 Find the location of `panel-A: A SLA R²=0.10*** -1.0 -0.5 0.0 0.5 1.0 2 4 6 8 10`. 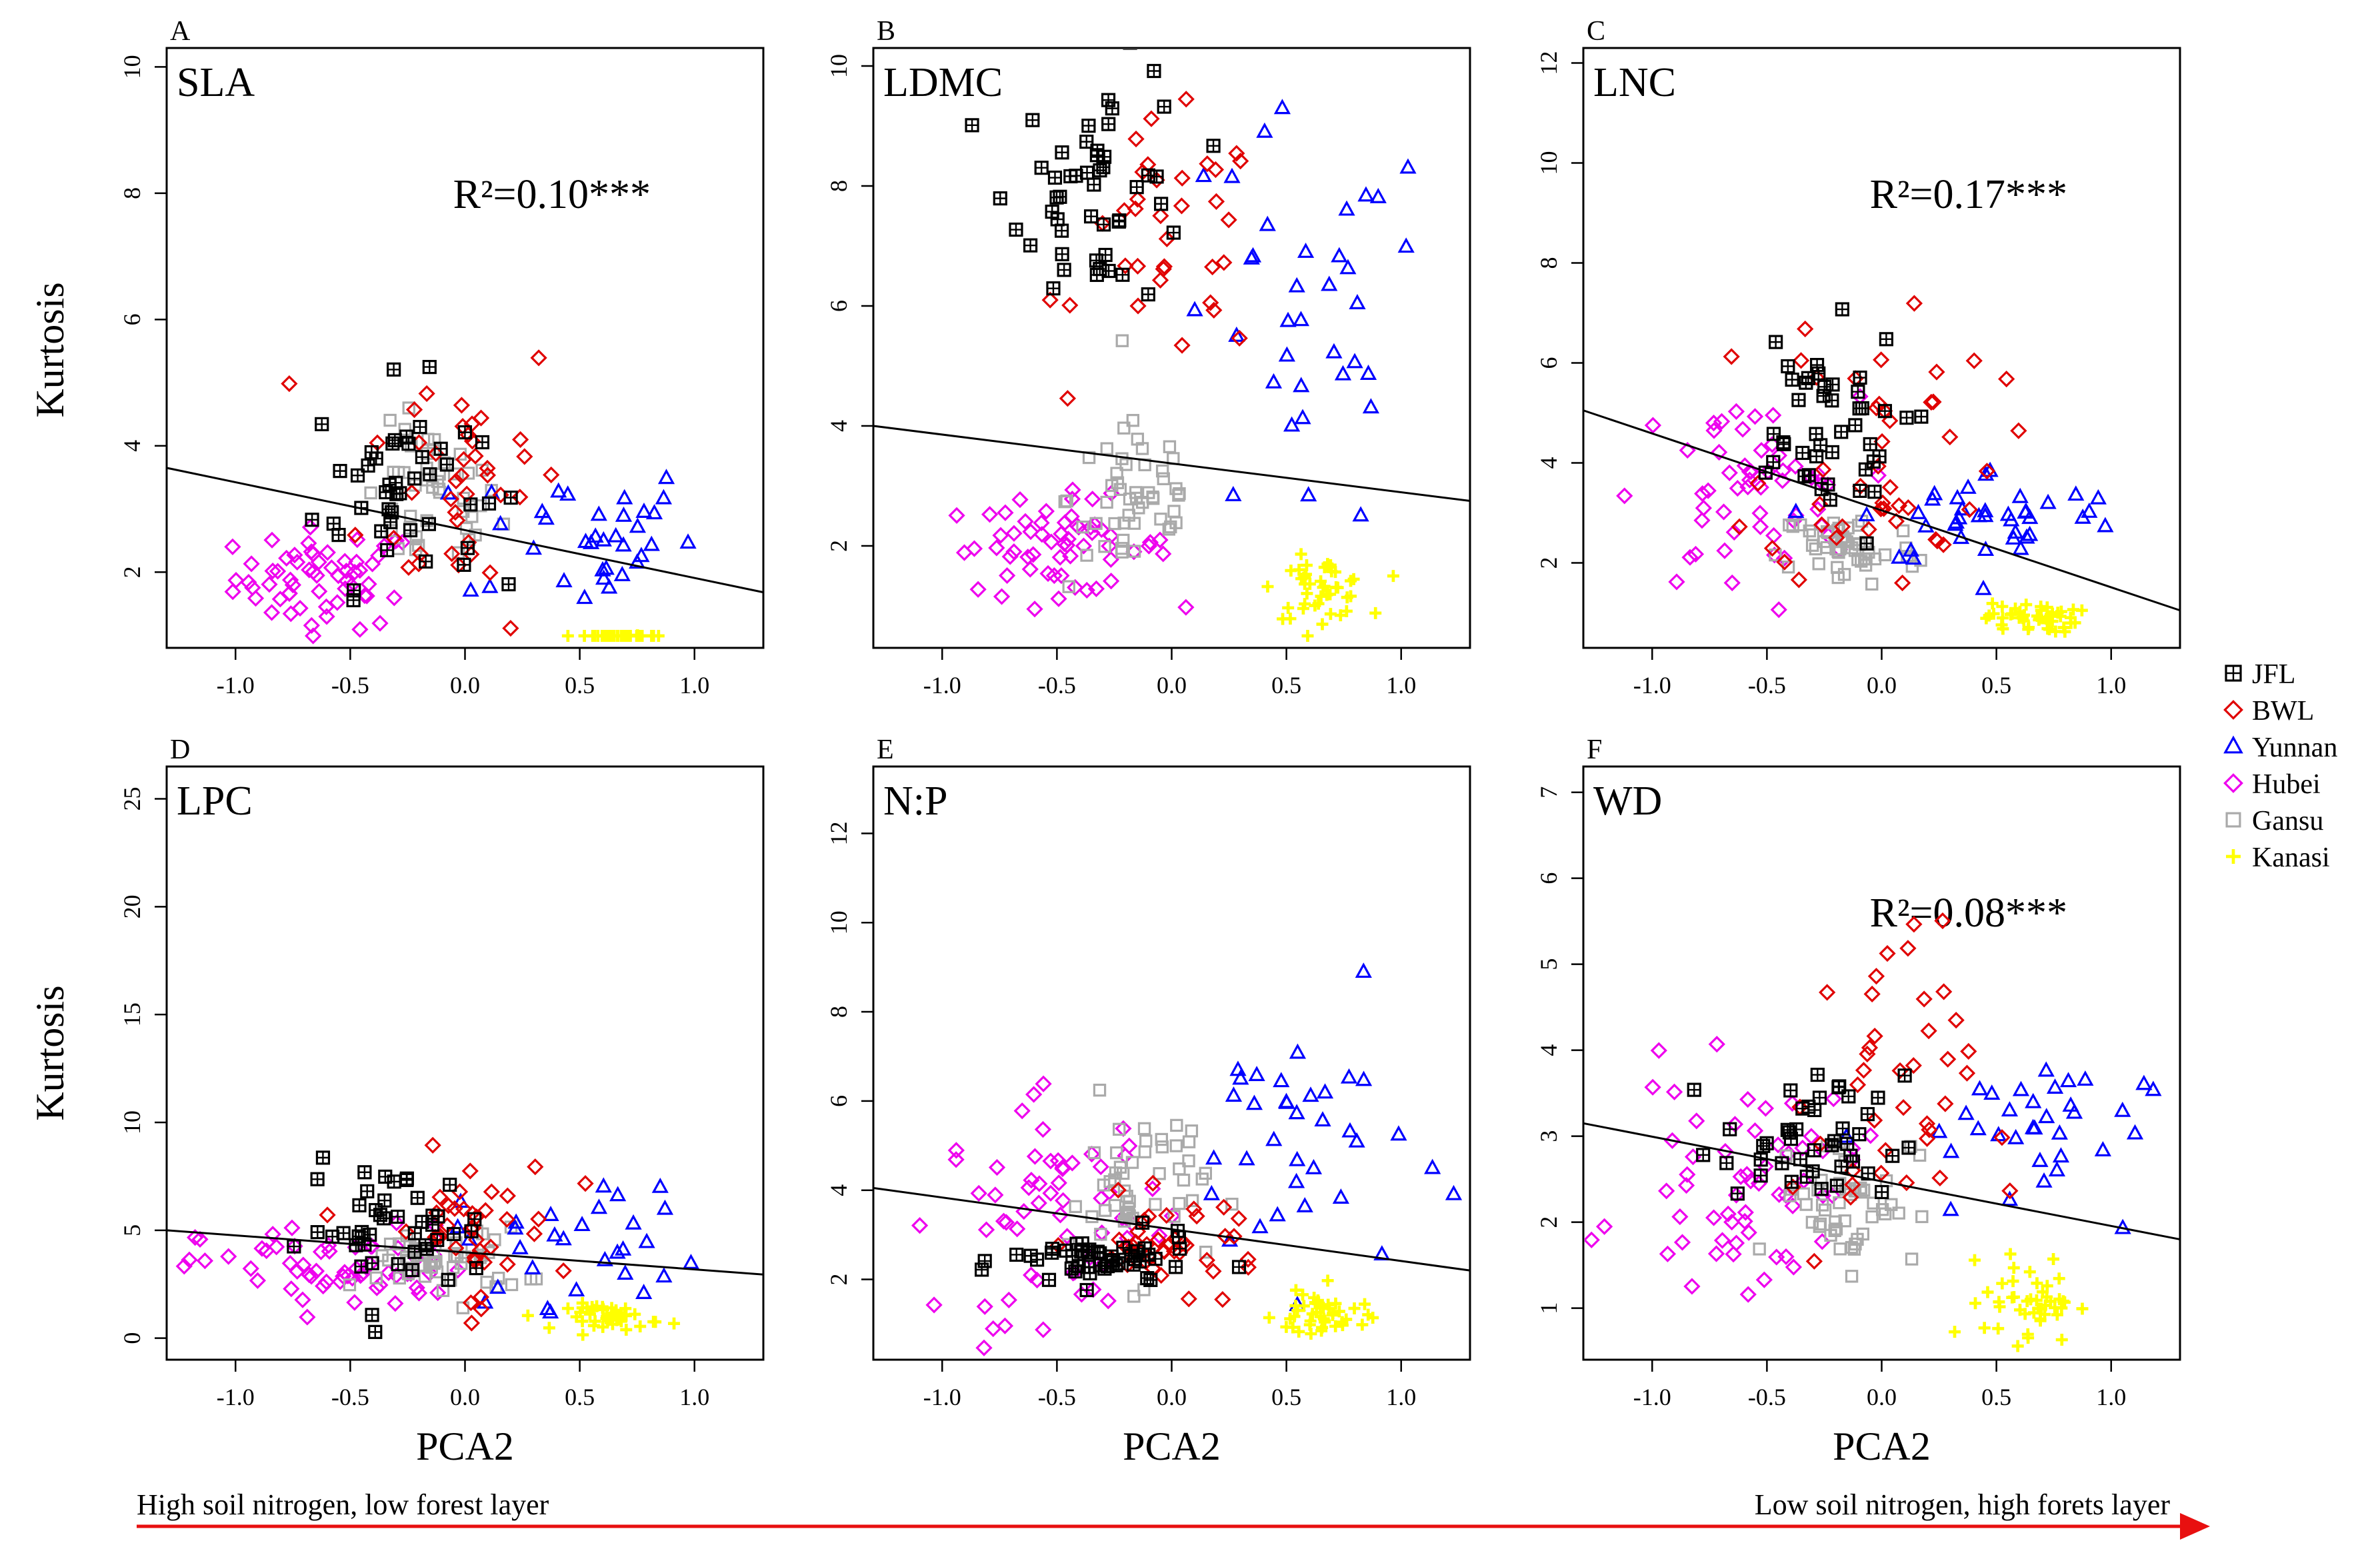

panel-A: A SLA R²=0.10*** -1.0 -0.5 0.0 0.5 1.0 2 4 6 8 10 is located at coordinates (442, 357).